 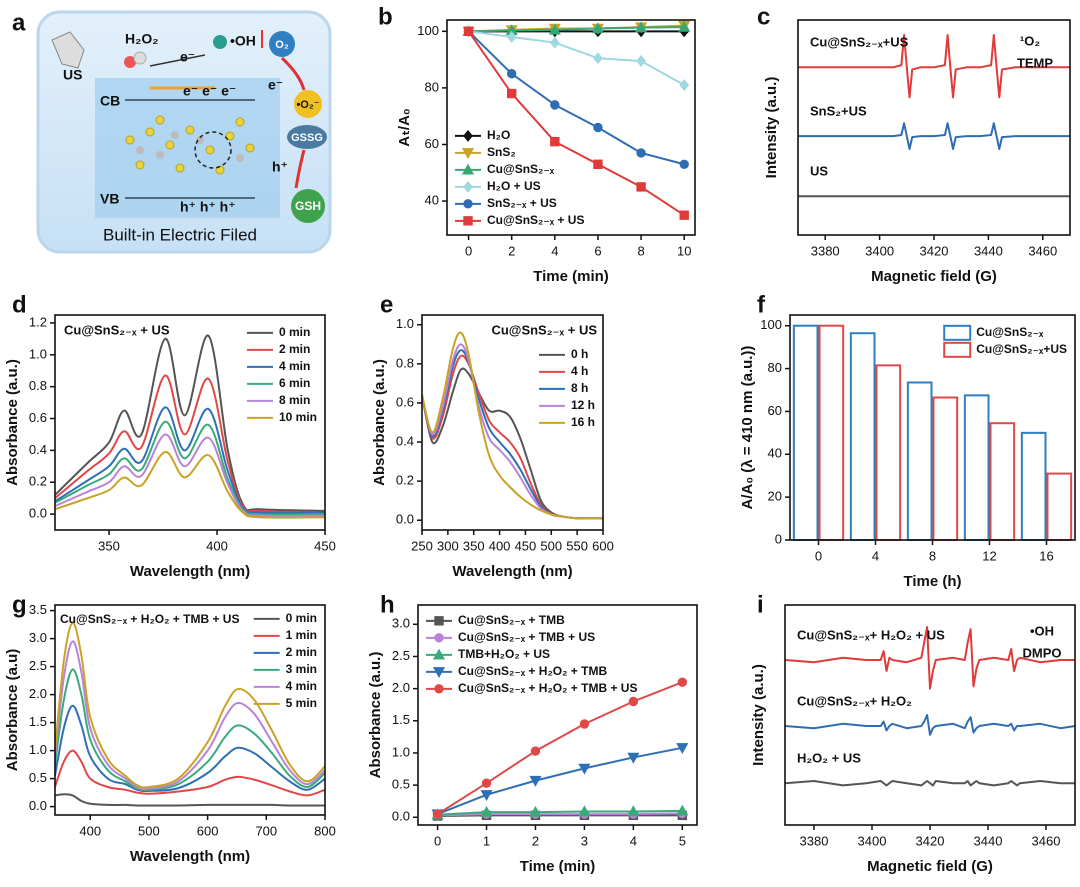 What do you see at coordinates (19, 22) in the screenshot?
I see `panel-letter: a` at bounding box center [19, 22].